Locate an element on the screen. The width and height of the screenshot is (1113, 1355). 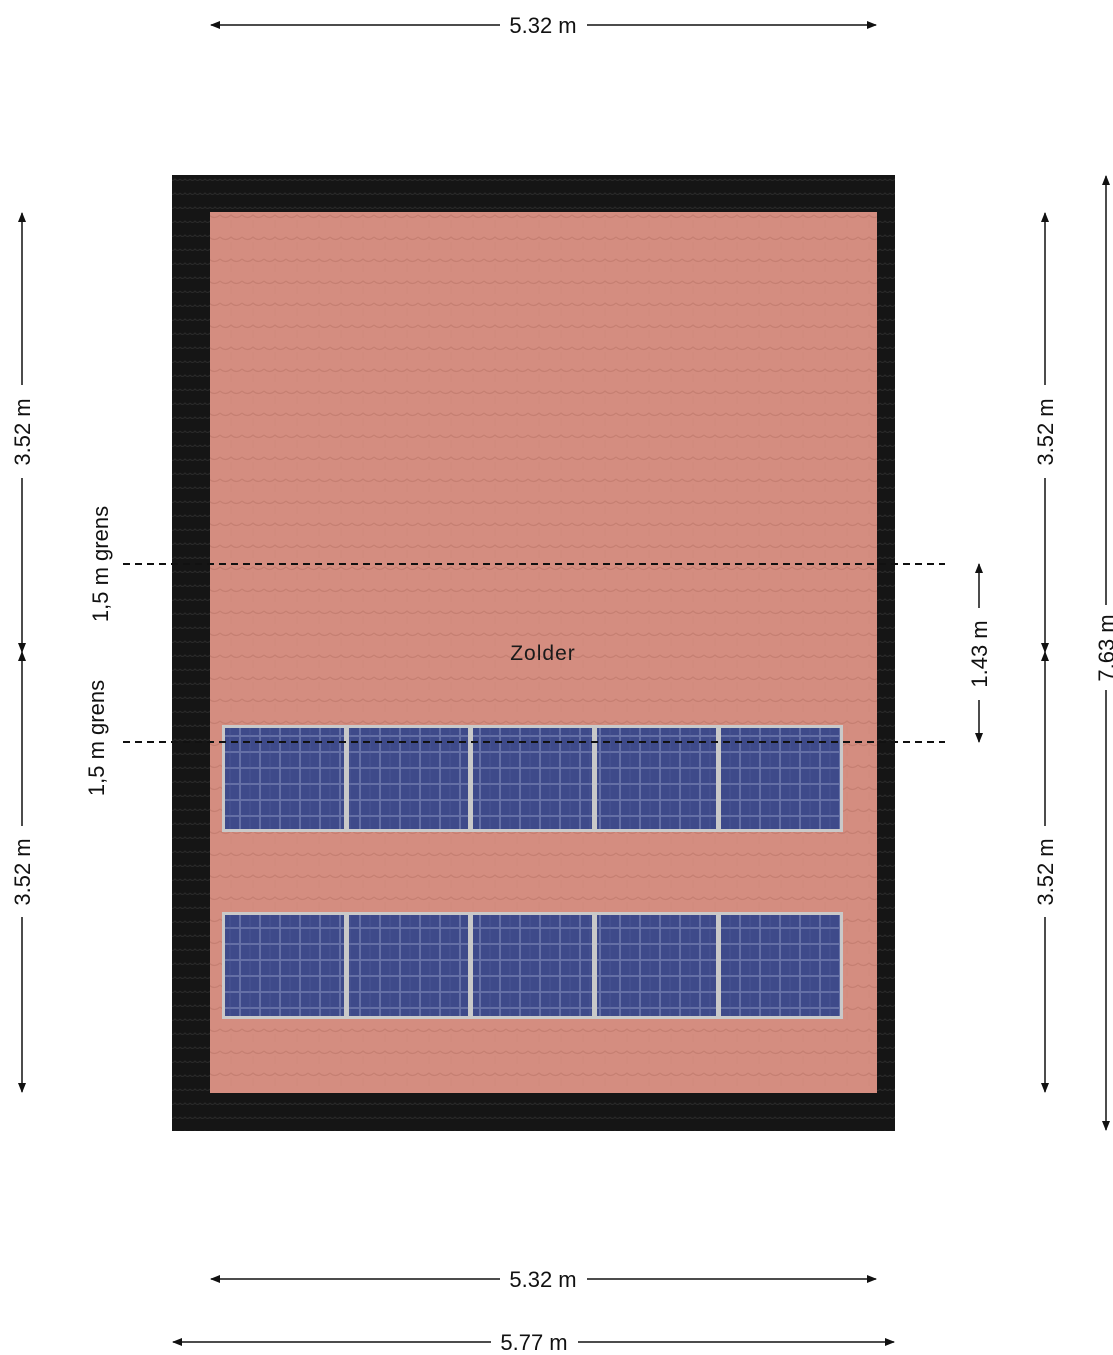
dimension-label: 5.77 m is located at coordinates (533, 1342).